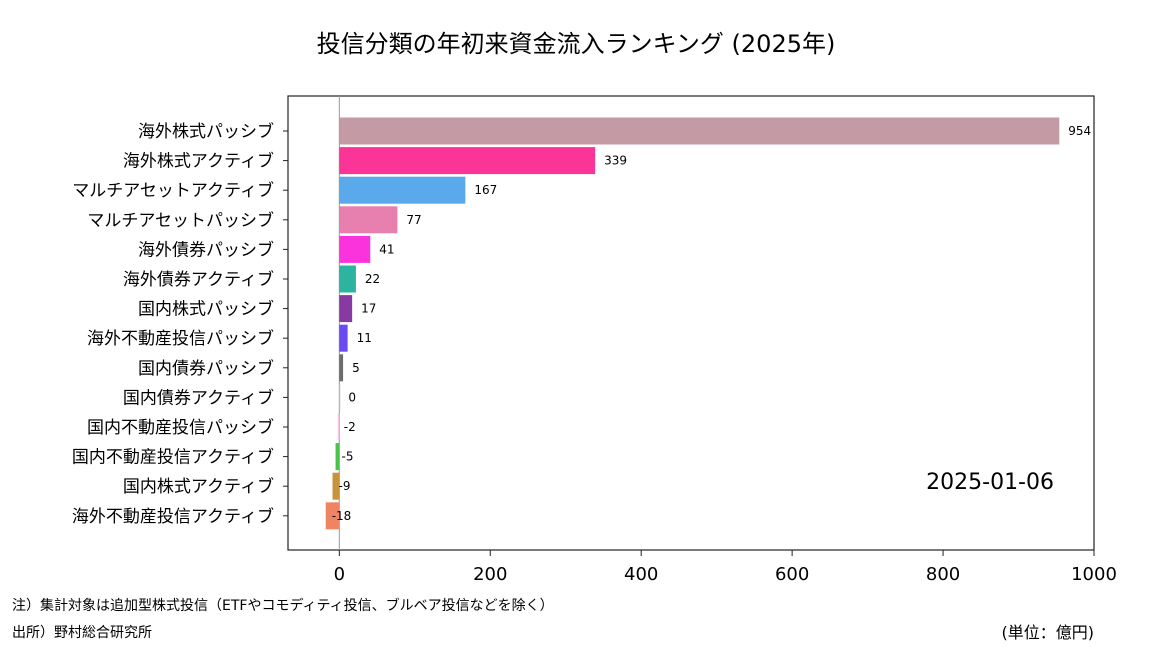 The width and height of the screenshot is (1152, 648). What do you see at coordinates (198, 397) in the screenshot?
I see `category-label: 国内債券アクティブ` at bounding box center [198, 397].